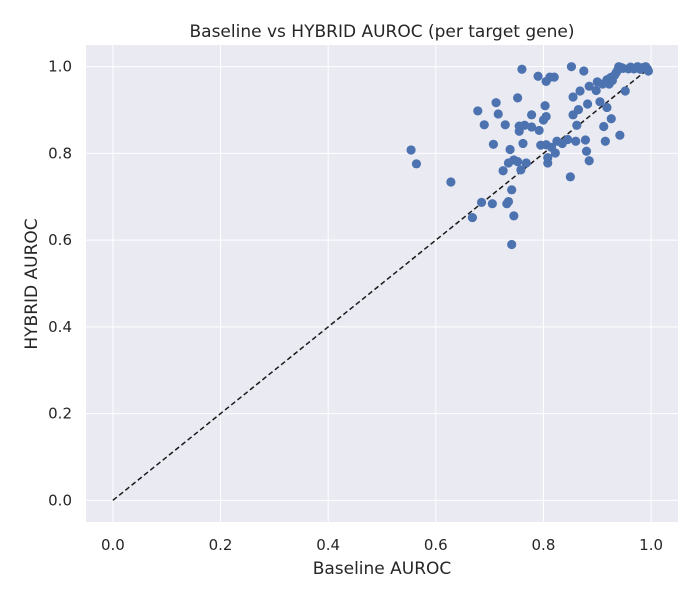 Image resolution: width=700 pixels, height=600 pixels. What do you see at coordinates (60, 327) in the screenshot?
I see `y-tick-label: 0.4` at bounding box center [60, 327].